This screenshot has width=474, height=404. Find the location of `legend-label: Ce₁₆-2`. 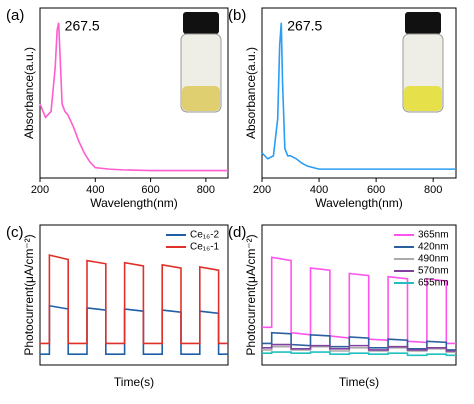

legend-label: Ce₁₆-2 is located at coordinates (205, 235).